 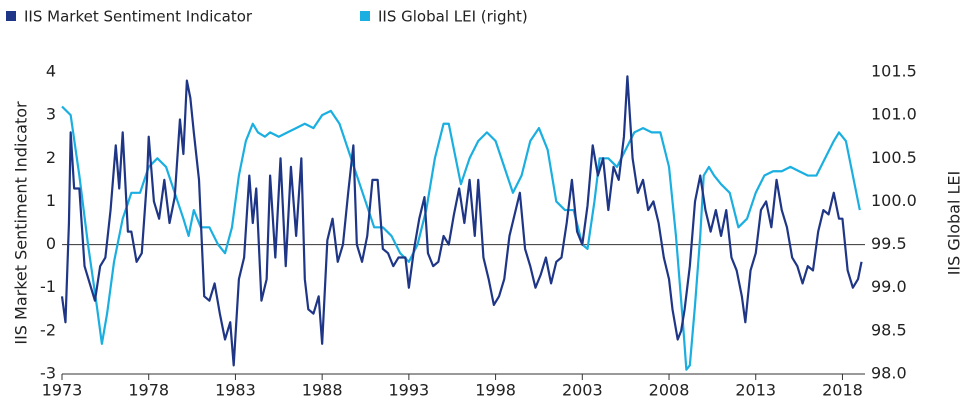 What do you see at coordinates (235, 390) in the screenshot?
I see `x-tick-label: 1983` at bounding box center [235, 390].